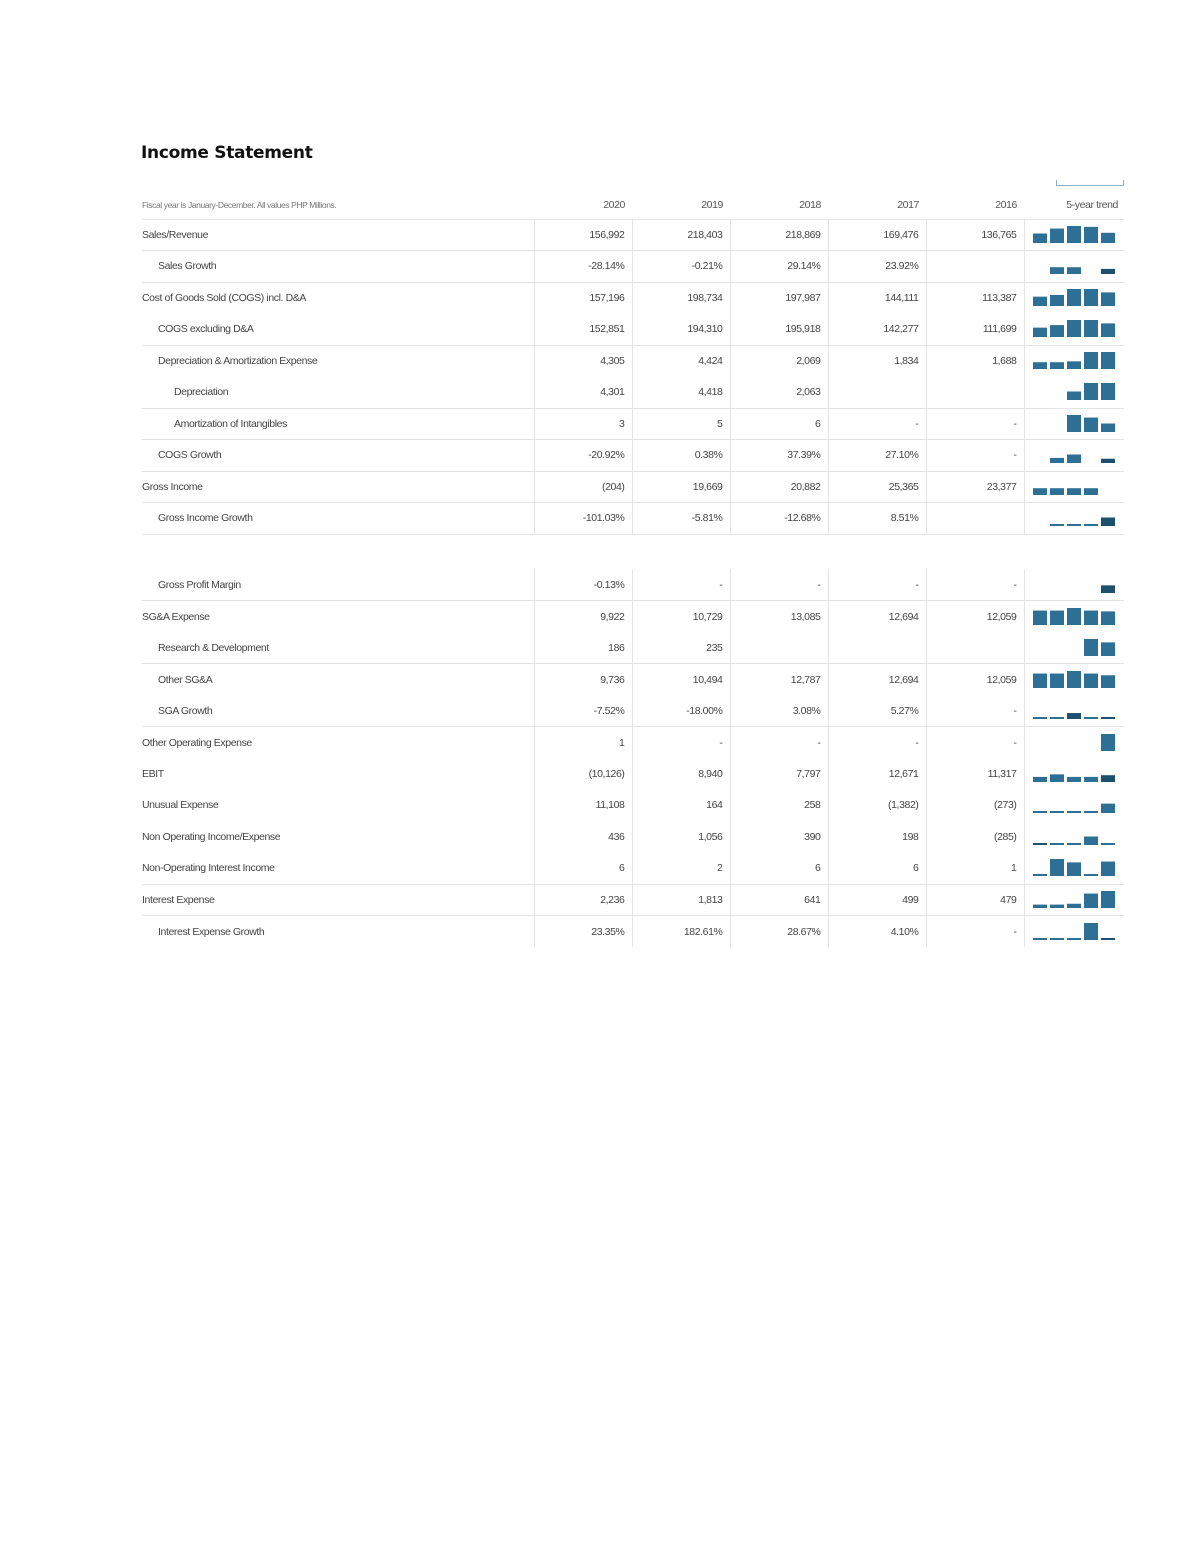  What do you see at coordinates (681, 205) in the screenshot?
I see `year-header-2019: 2019` at bounding box center [681, 205].